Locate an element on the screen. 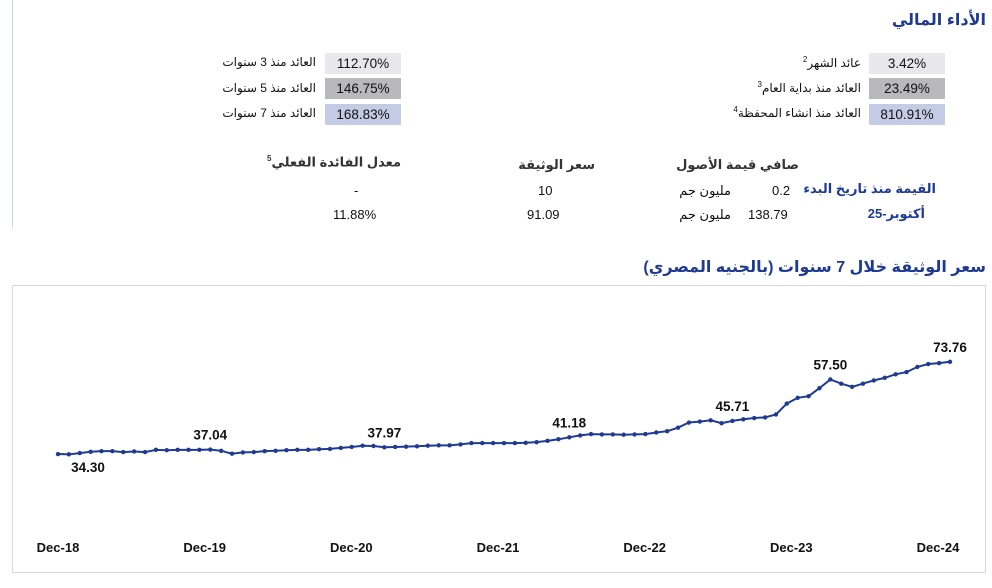 The image size is (992, 588). row1-nav-value: 0.2 is located at coordinates (781, 190).